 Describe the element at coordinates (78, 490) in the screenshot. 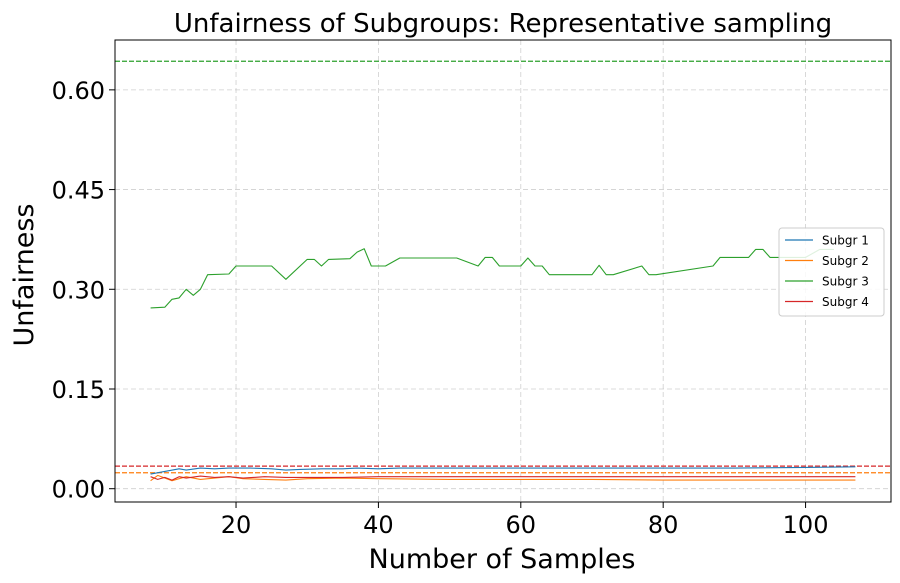

I see `y-tick-label: 0.00` at that location.